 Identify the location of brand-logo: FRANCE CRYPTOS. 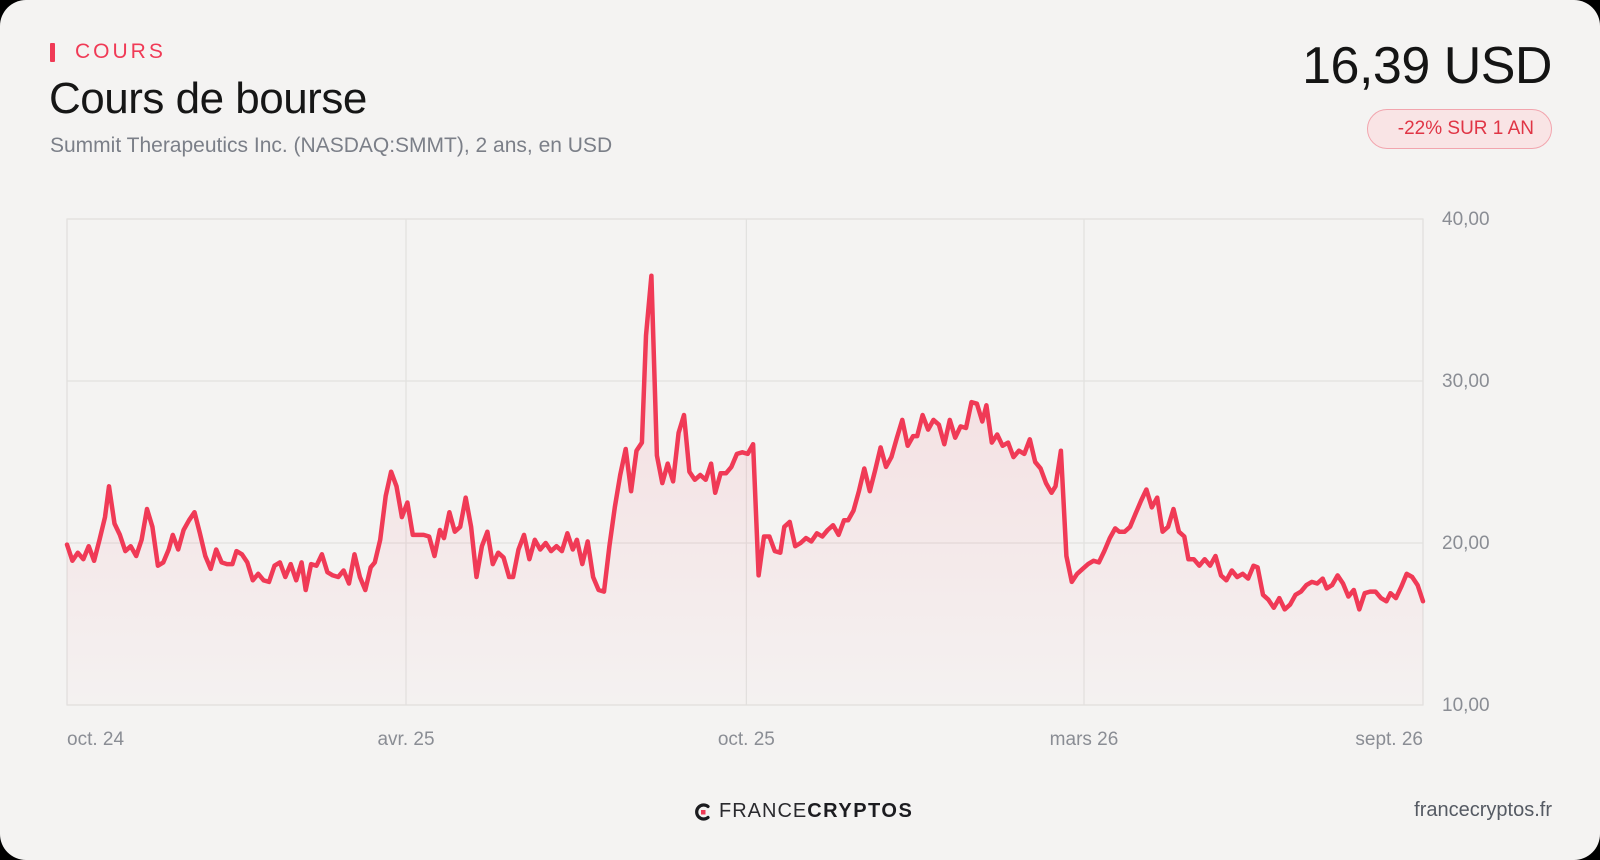
(803, 811).